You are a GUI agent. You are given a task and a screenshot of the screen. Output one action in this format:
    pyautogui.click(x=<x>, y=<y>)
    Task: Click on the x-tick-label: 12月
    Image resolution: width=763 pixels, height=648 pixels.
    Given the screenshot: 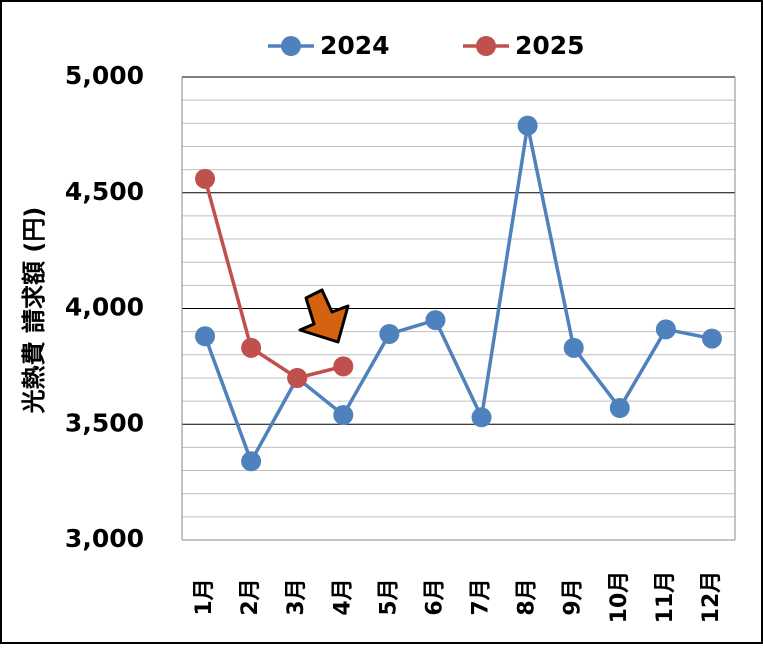 What is the action you would take?
    pyautogui.click(x=711, y=597)
    